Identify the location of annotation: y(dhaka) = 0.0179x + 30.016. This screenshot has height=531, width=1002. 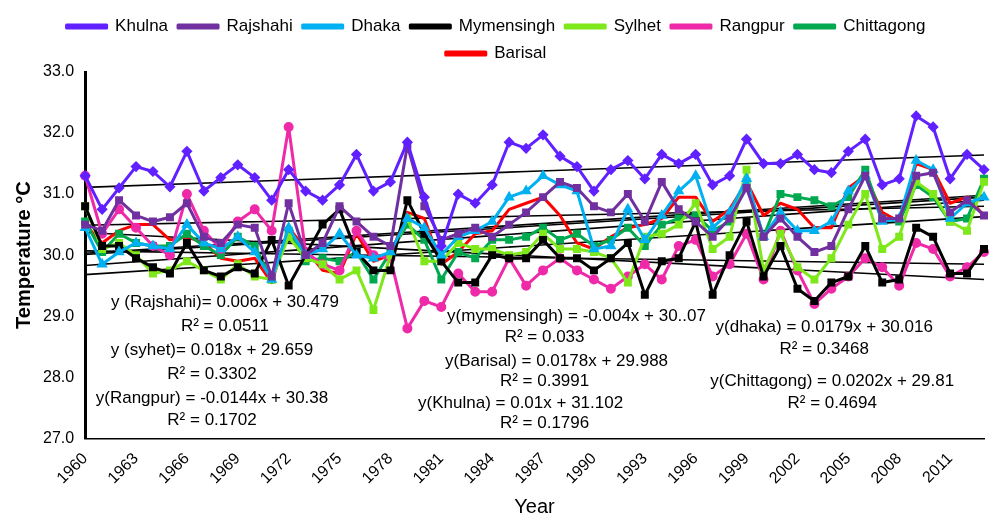
(824, 327).